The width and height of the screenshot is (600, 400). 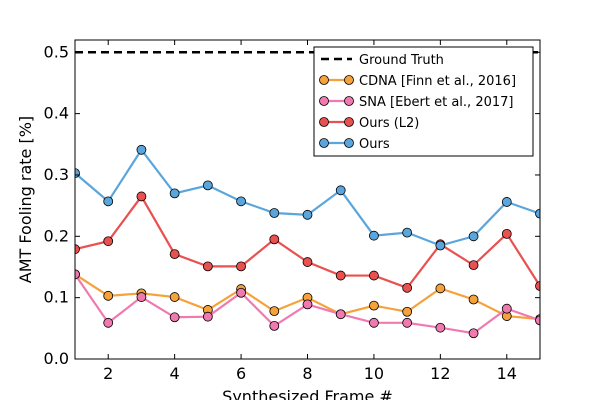 What do you see at coordinates (56, 51) in the screenshot?
I see `y-tick-label: 0.5` at bounding box center [56, 51].